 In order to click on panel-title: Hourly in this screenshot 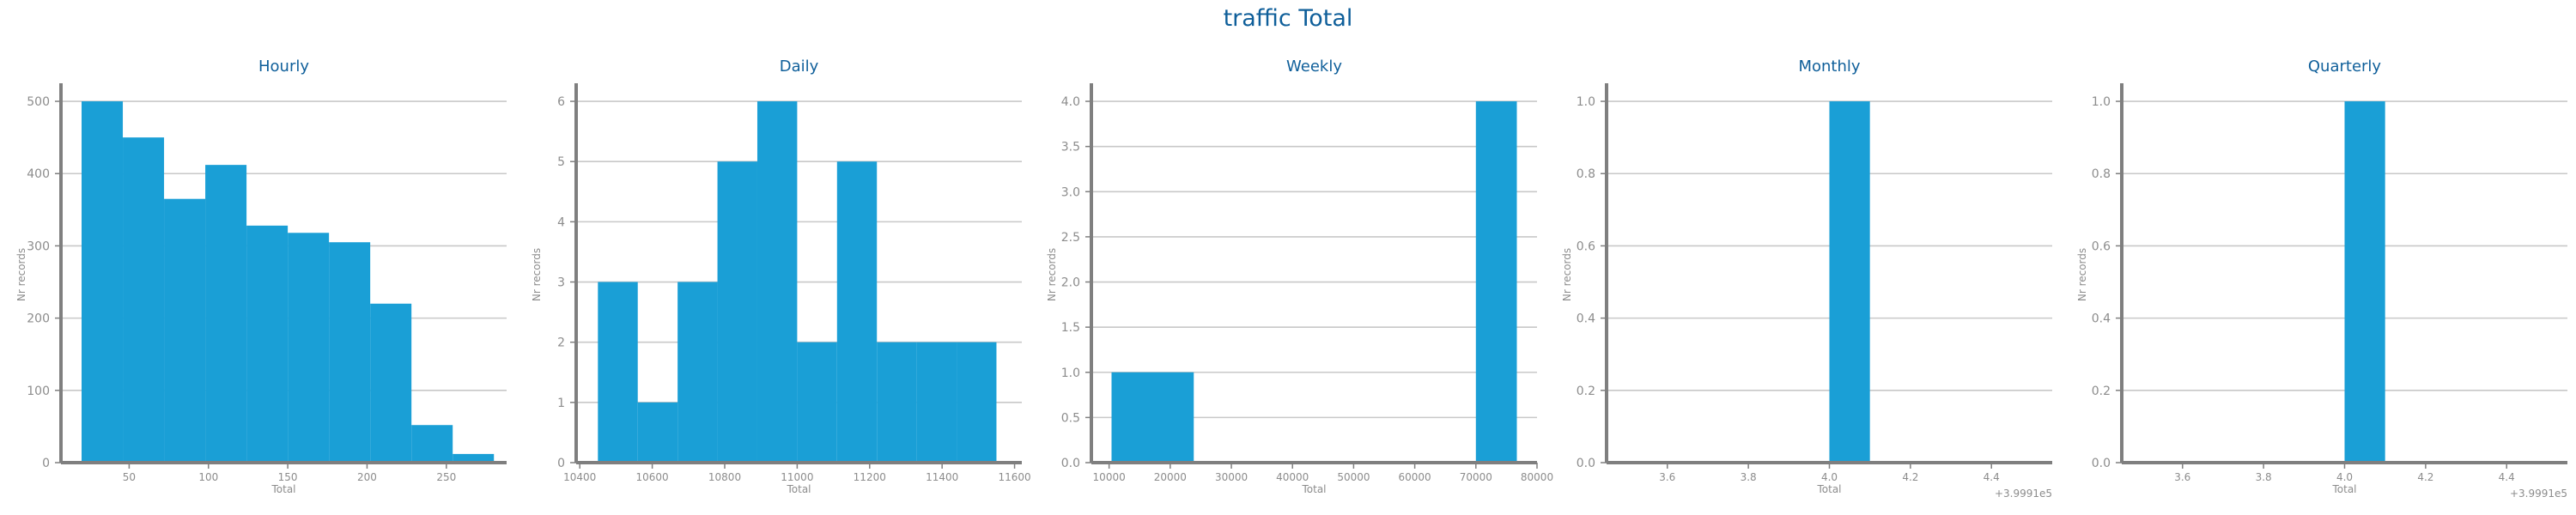, I will do `click(283, 67)`.